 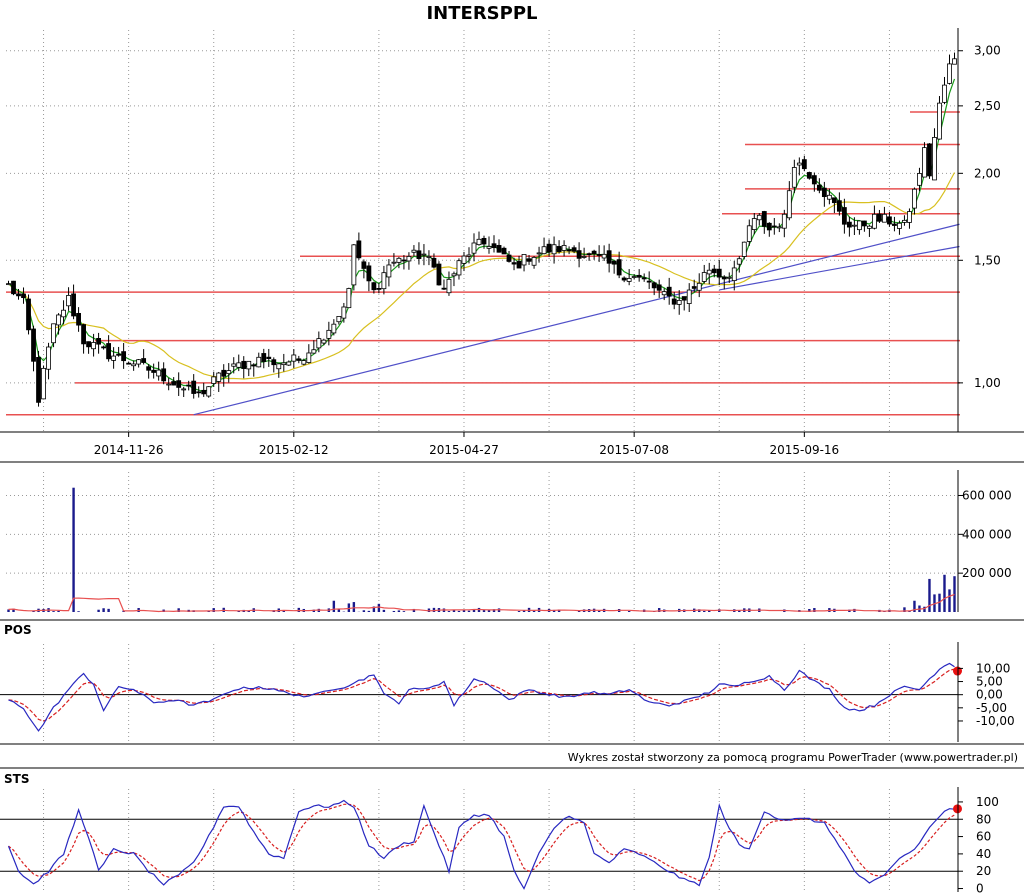 I want to click on POS-signal-line, so click(x=481, y=695).